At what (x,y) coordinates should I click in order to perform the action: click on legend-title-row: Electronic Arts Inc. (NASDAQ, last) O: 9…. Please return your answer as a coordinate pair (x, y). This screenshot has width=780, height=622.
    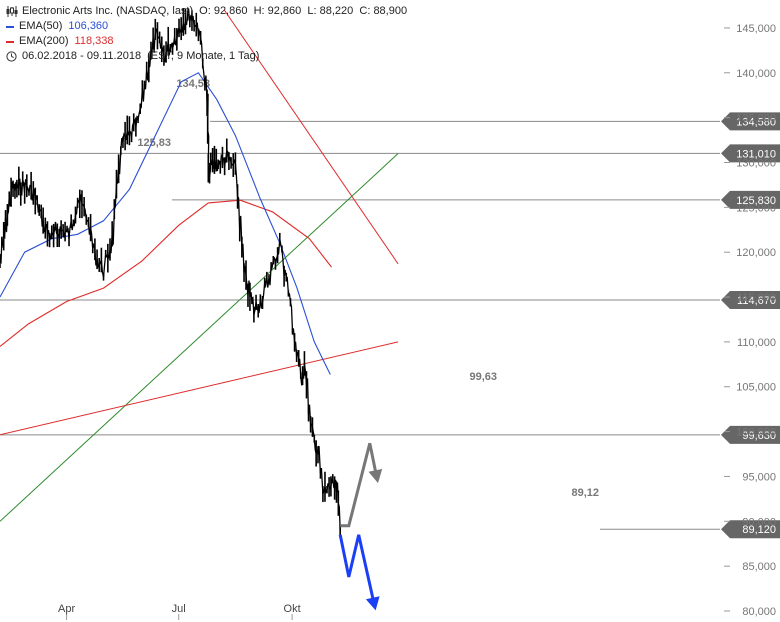
    Looking at the image, I should click on (206, 11).